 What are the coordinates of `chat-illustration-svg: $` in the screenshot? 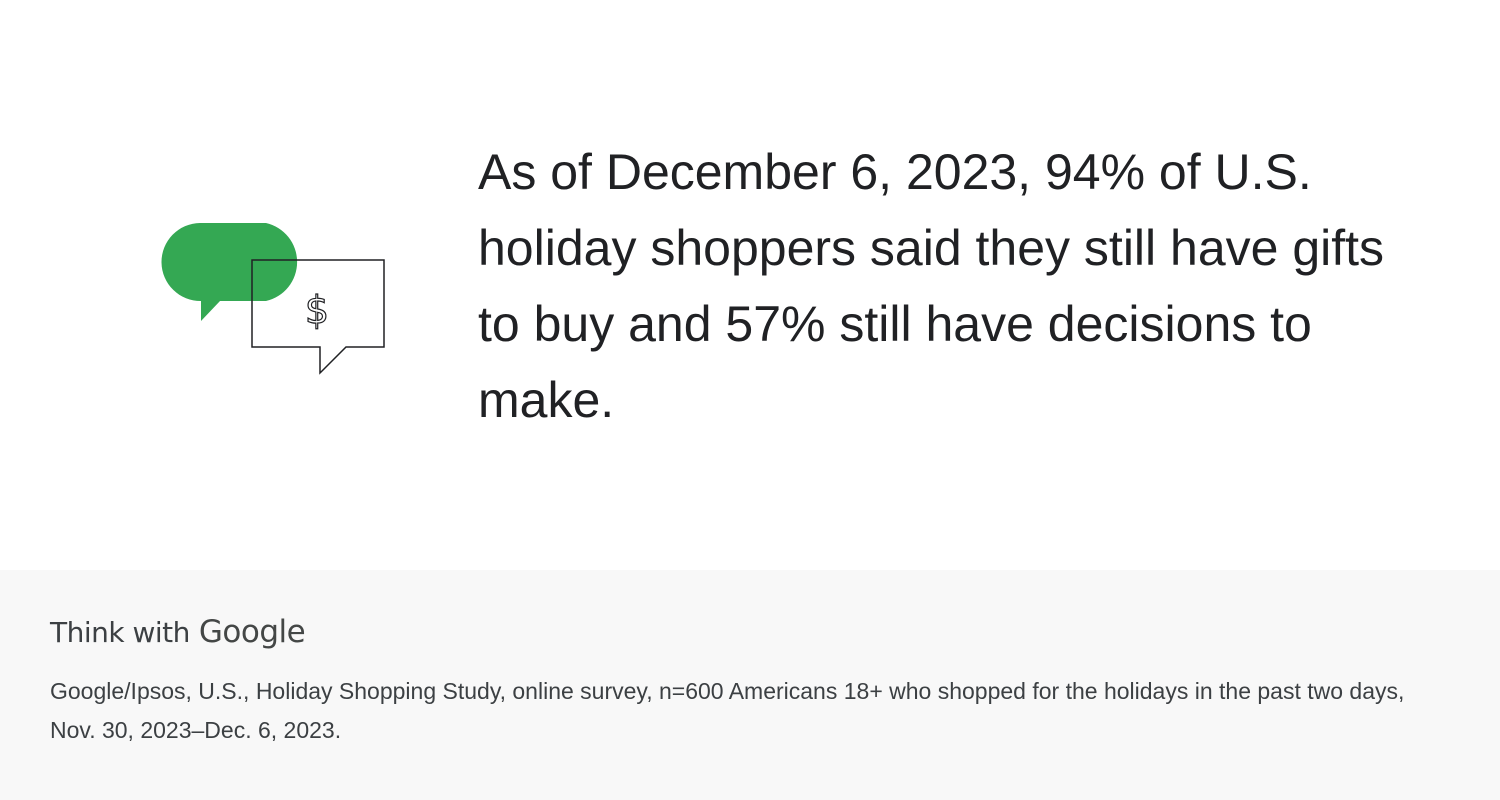 It's located at (273, 299).